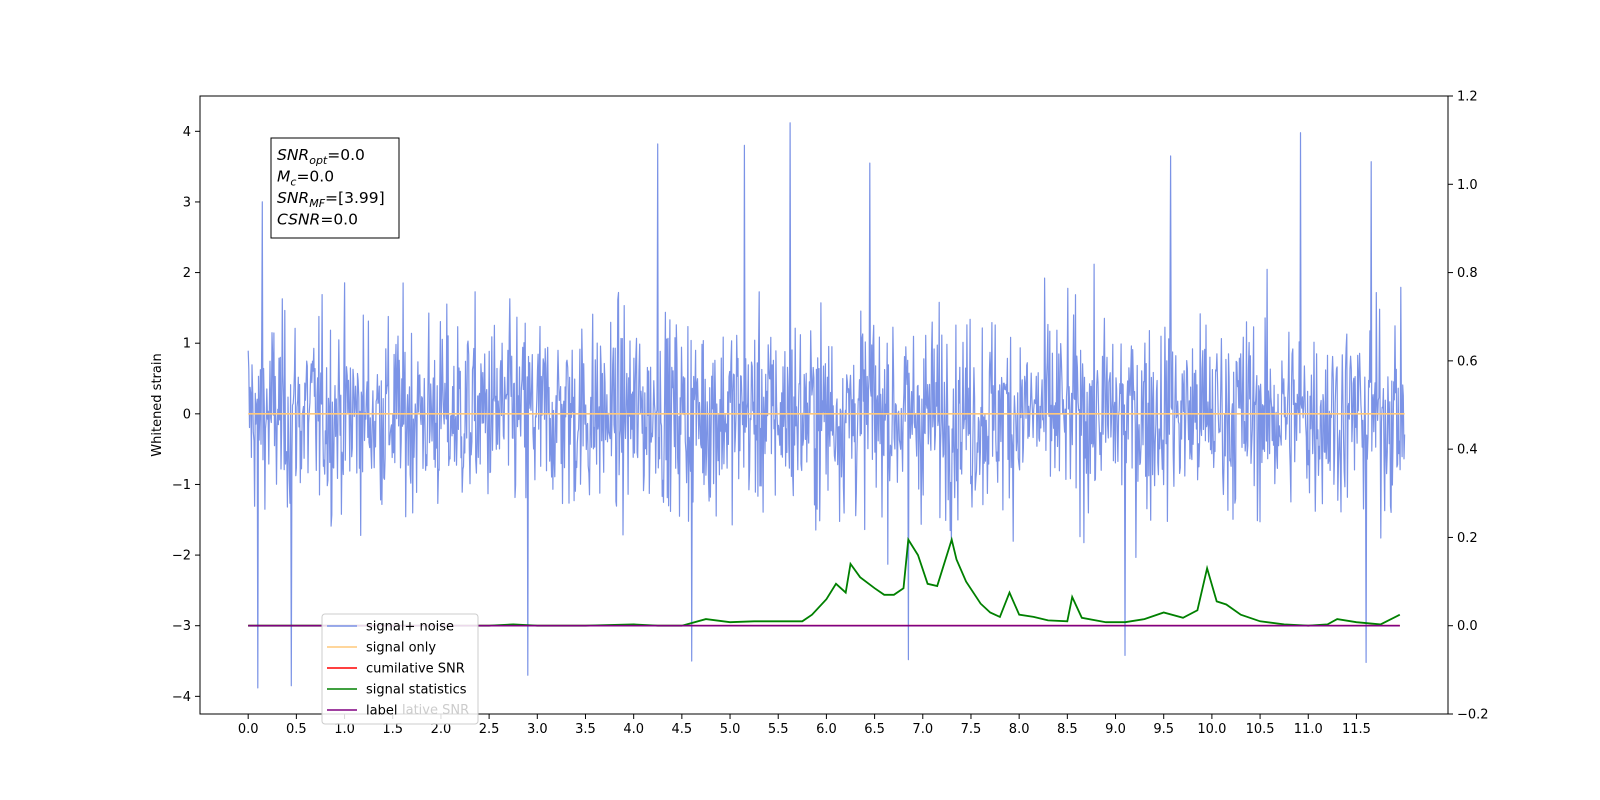  I want to click on y-tick-label: 3, so click(187, 202).